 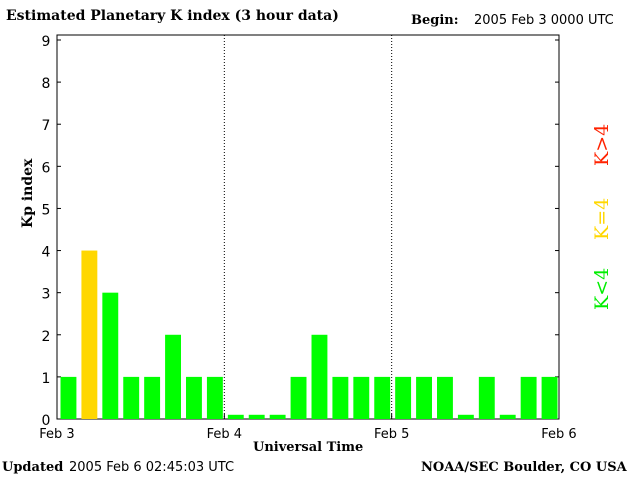 I want to click on organization-label: NOAA/SEC Boulder, CO USA, so click(x=524, y=467).